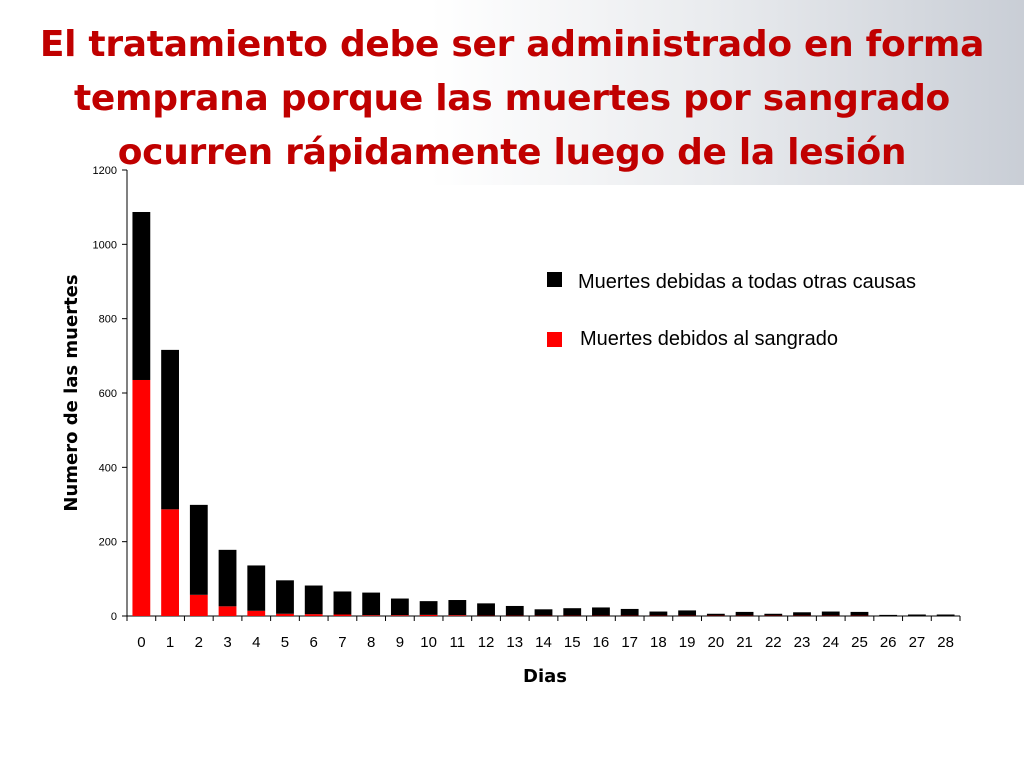 The width and height of the screenshot is (1024, 768). I want to click on x-tick-label: 16, so click(601, 642).